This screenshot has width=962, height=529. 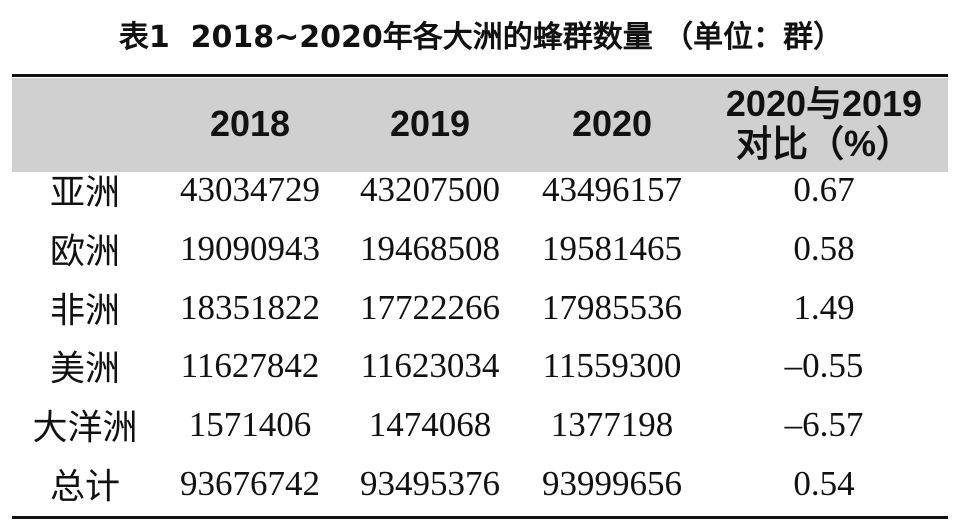 I want to click on data-cell: 1474068, so click(x=430, y=425).